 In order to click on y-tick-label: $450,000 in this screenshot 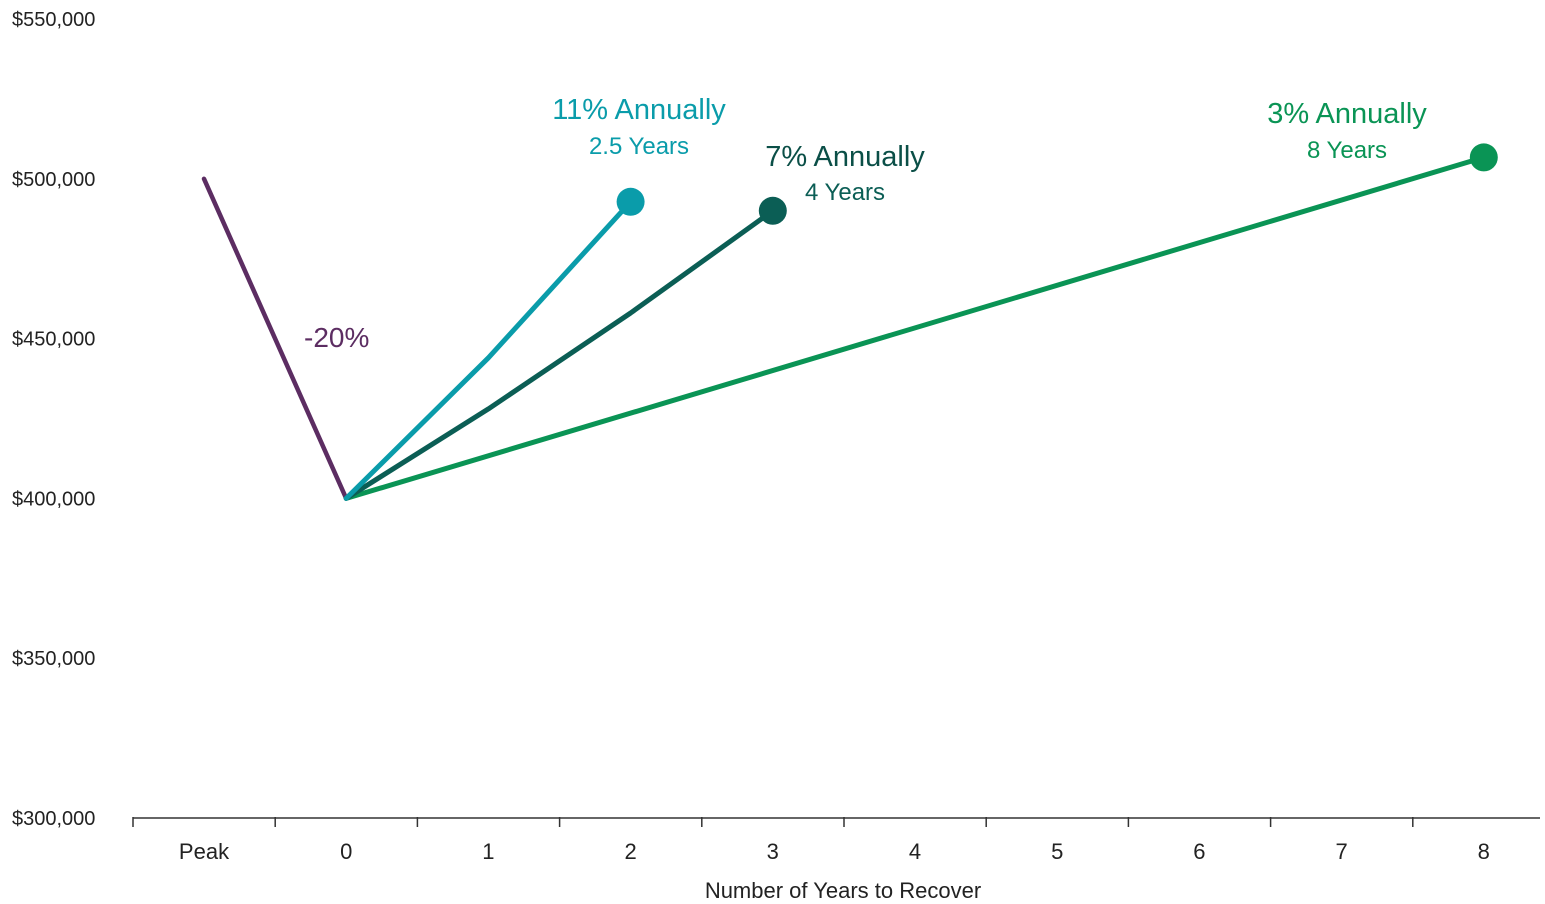, I will do `click(53, 340)`.